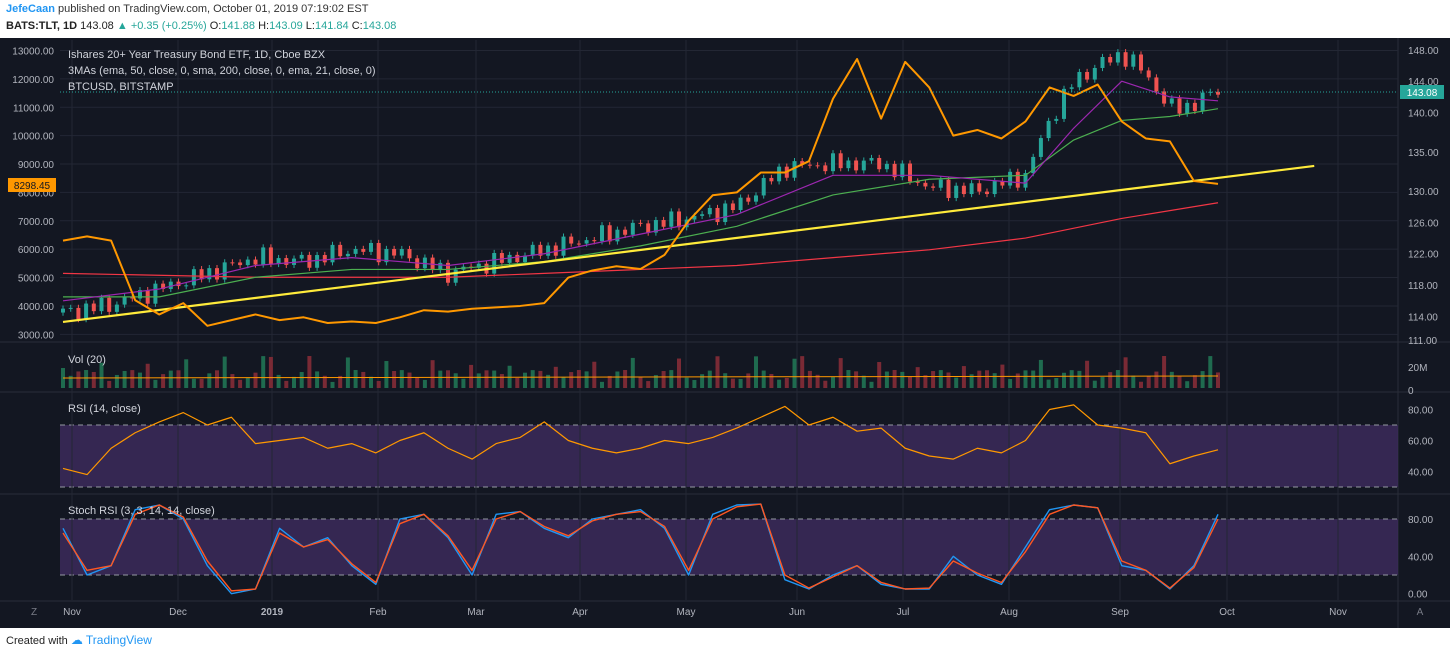 Image resolution: width=1450 pixels, height=657 pixels. What do you see at coordinates (640, 240) in the screenshot?
I see `sma200-line` at bounding box center [640, 240].